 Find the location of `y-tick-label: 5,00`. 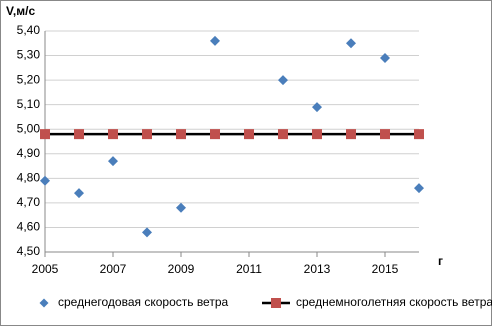

y-tick-label: 5,00 is located at coordinates (29, 128).